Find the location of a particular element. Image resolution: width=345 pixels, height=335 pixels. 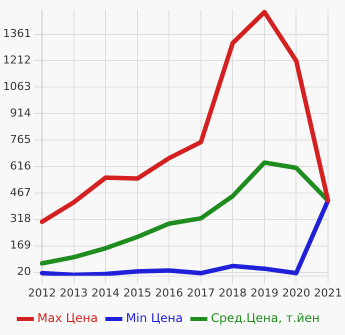

x-tick-label: 2016 is located at coordinates (169, 293).